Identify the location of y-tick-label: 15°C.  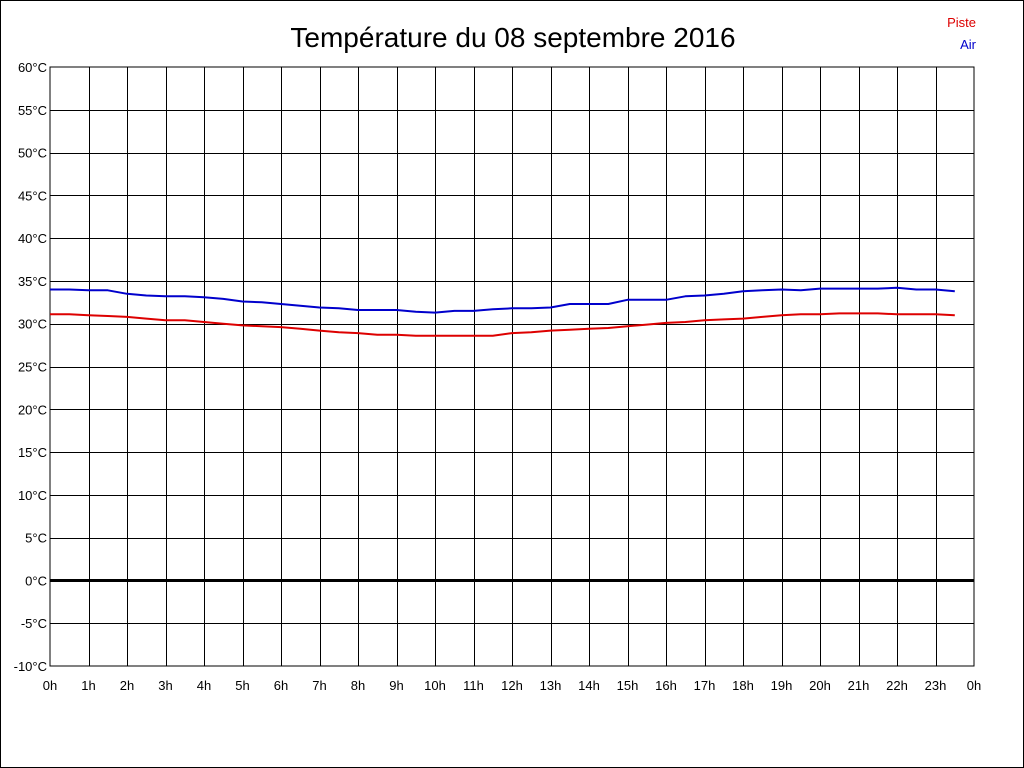
(32, 452).